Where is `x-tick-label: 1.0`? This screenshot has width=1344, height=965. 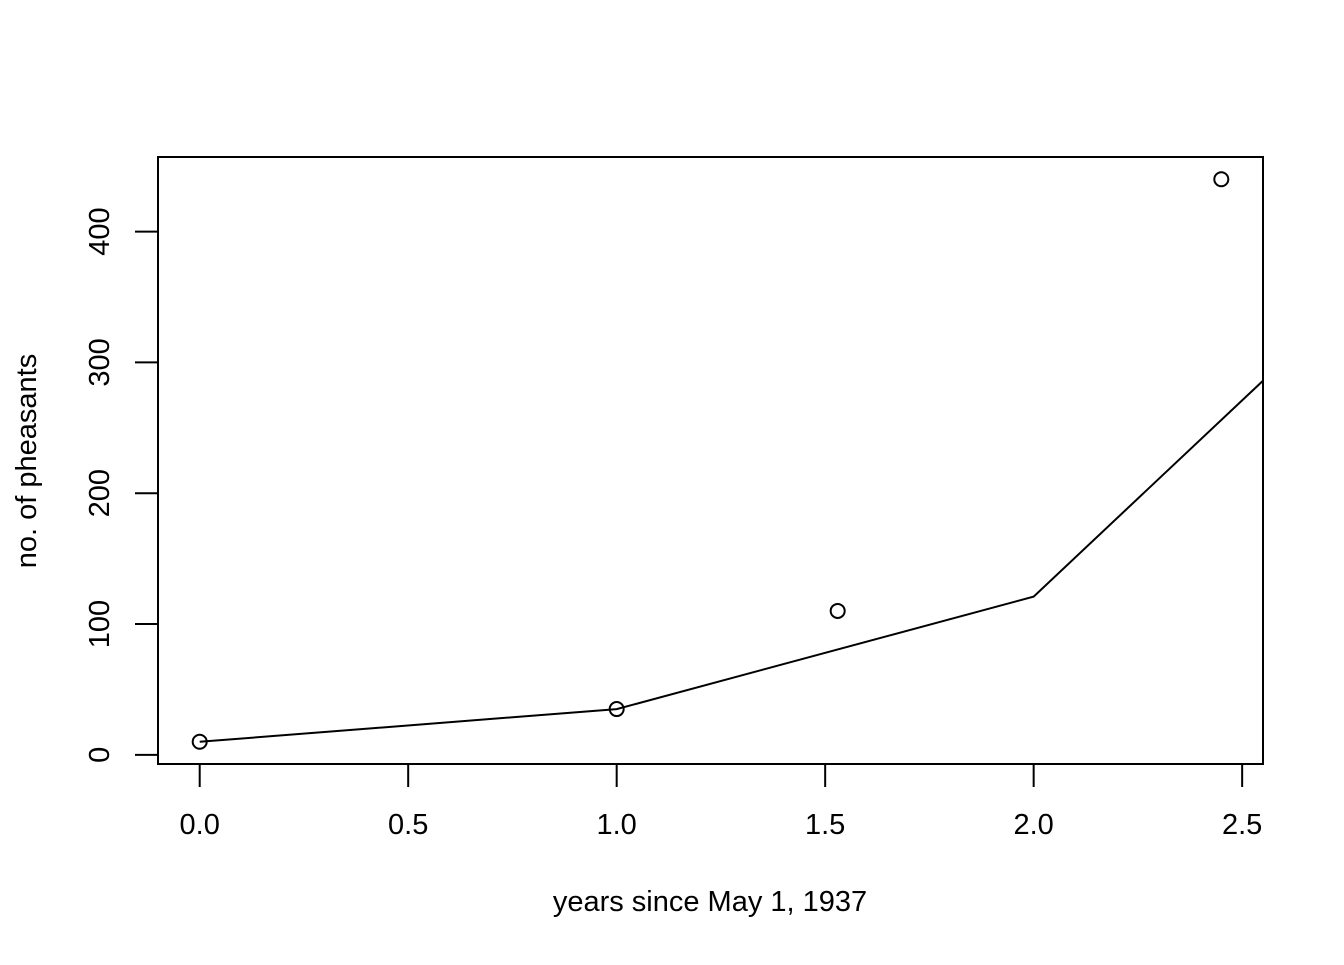
x-tick-label: 1.0 is located at coordinates (617, 825).